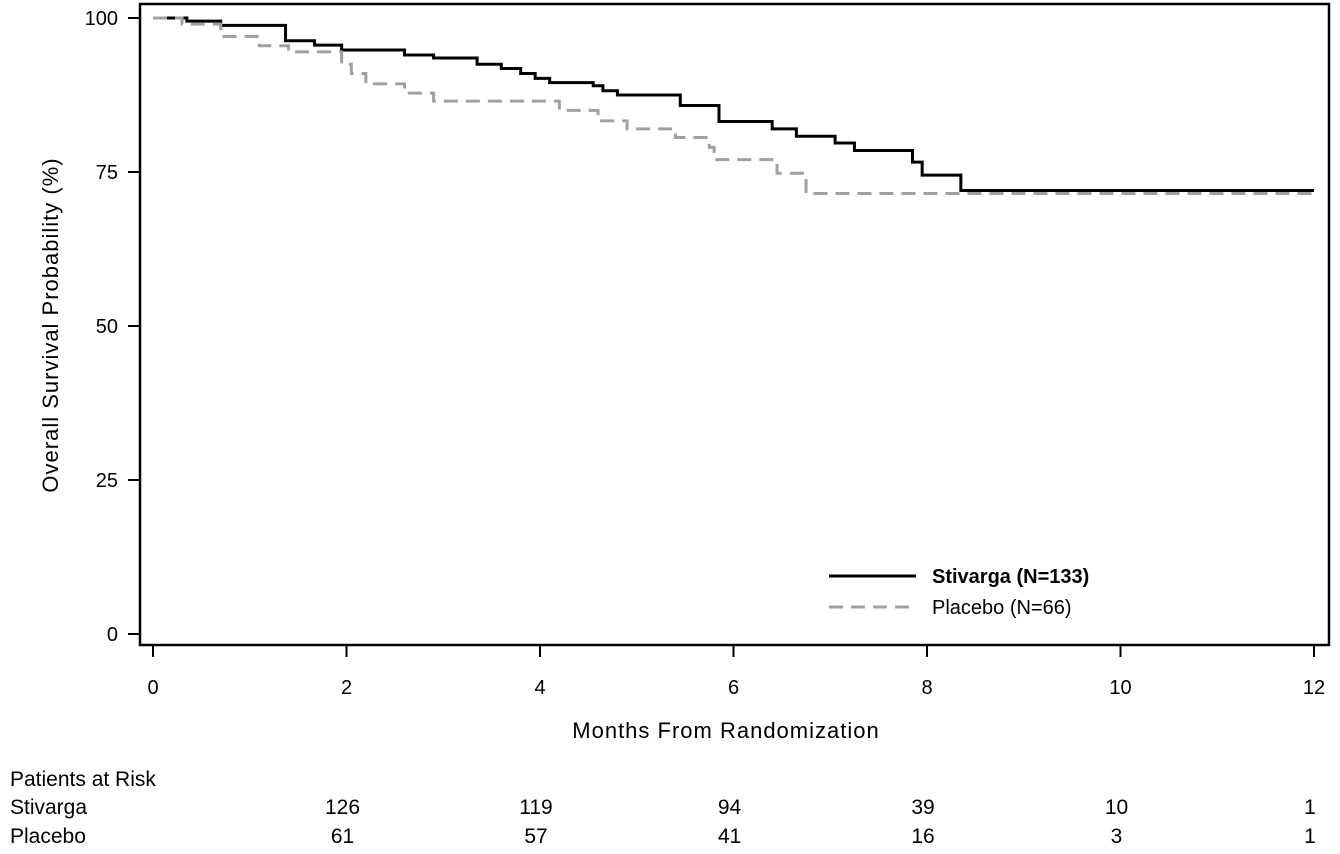 This screenshot has width=1340, height=854. Describe the element at coordinates (725, 730) in the screenshot. I see `x-axis-title: Months From Randomization` at that location.